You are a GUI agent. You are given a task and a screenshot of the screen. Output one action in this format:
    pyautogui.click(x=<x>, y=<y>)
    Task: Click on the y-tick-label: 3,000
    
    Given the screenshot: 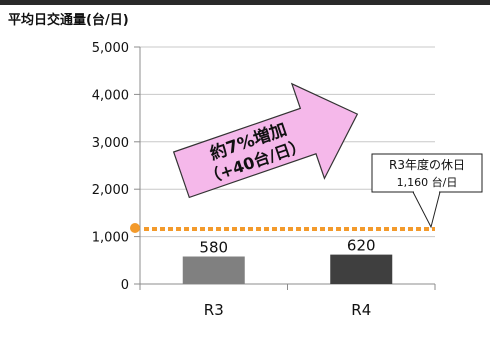 What is the action you would take?
    pyautogui.click(x=110, y=143)
    